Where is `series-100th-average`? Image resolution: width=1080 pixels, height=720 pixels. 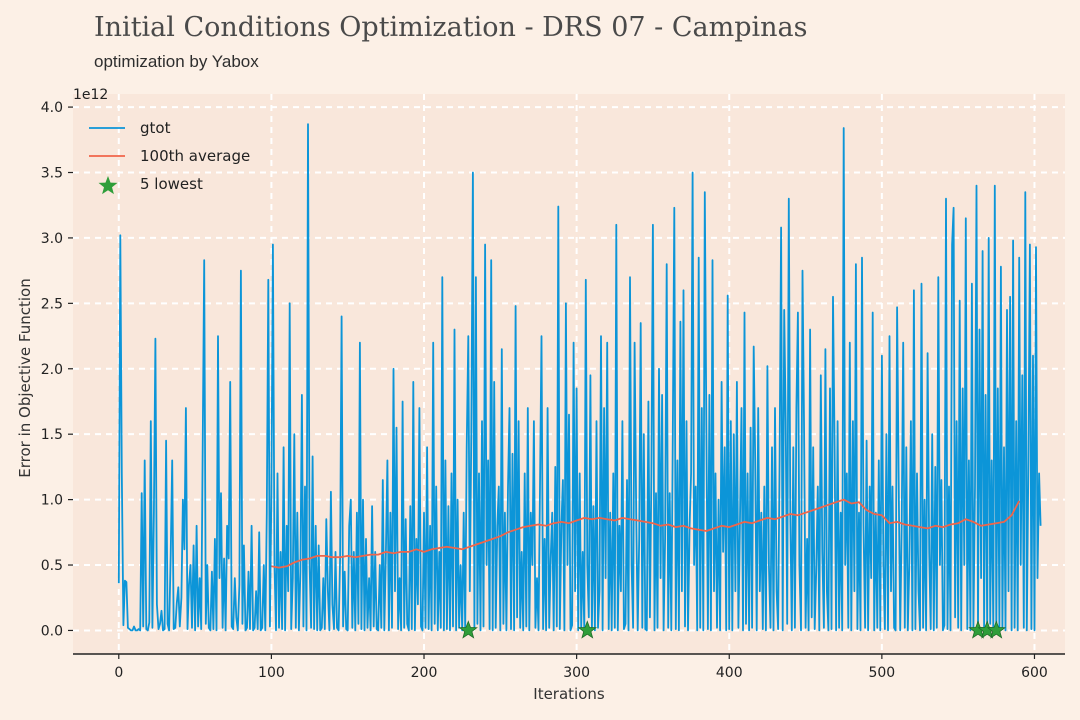
series-100th-average is located at coordinates (645, 533).